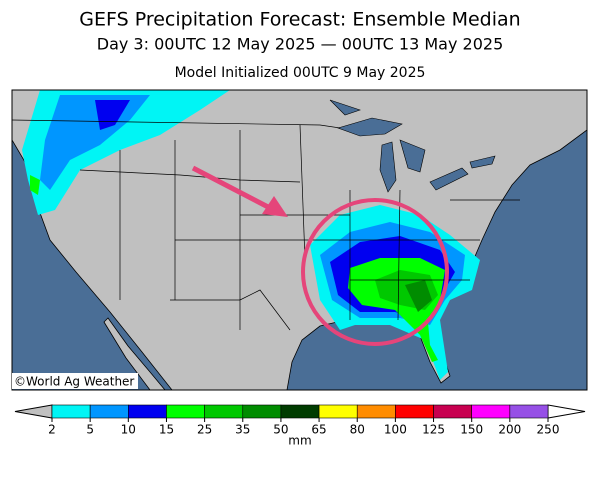 The height and width of the screenshot is (486, 600). I want to click on tick-label: 5, so click(90, 430).